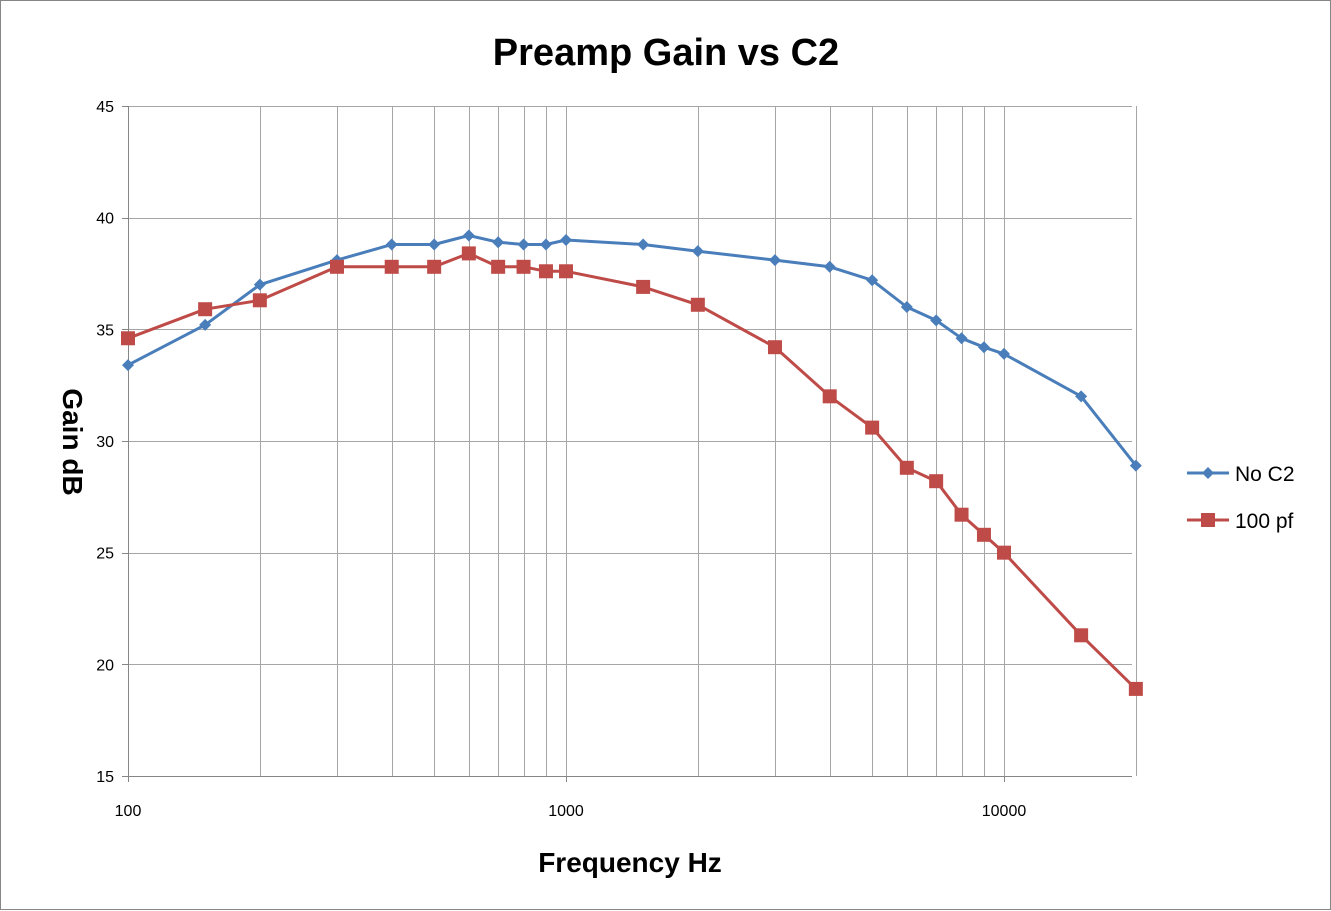  I want to click on y-tick-label: 25, so click(105, 554).